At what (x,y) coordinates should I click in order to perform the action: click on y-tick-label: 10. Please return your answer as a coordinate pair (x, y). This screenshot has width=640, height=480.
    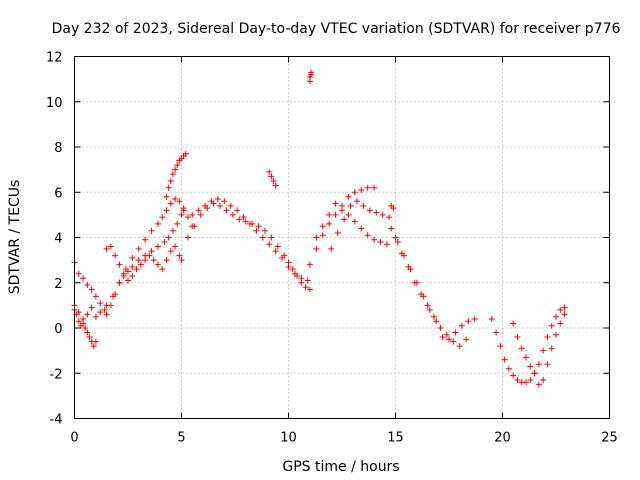
    Looking at the image, I should click on (54, 103).